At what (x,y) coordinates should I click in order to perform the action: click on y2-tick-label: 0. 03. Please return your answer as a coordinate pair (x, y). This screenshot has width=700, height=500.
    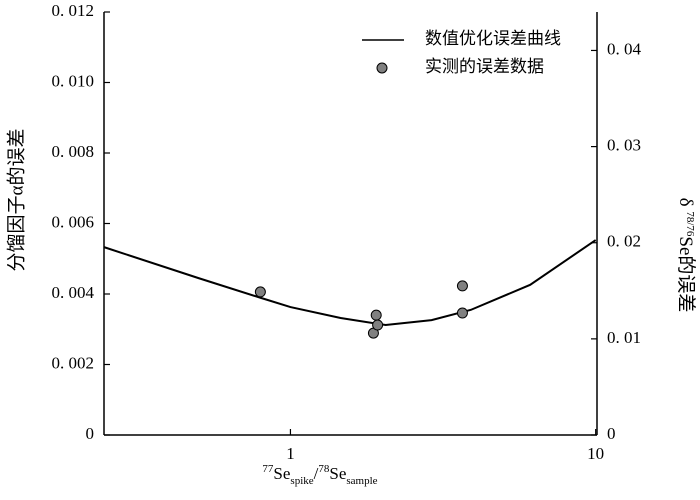
    Looking at the image, I should click on (624, 144).